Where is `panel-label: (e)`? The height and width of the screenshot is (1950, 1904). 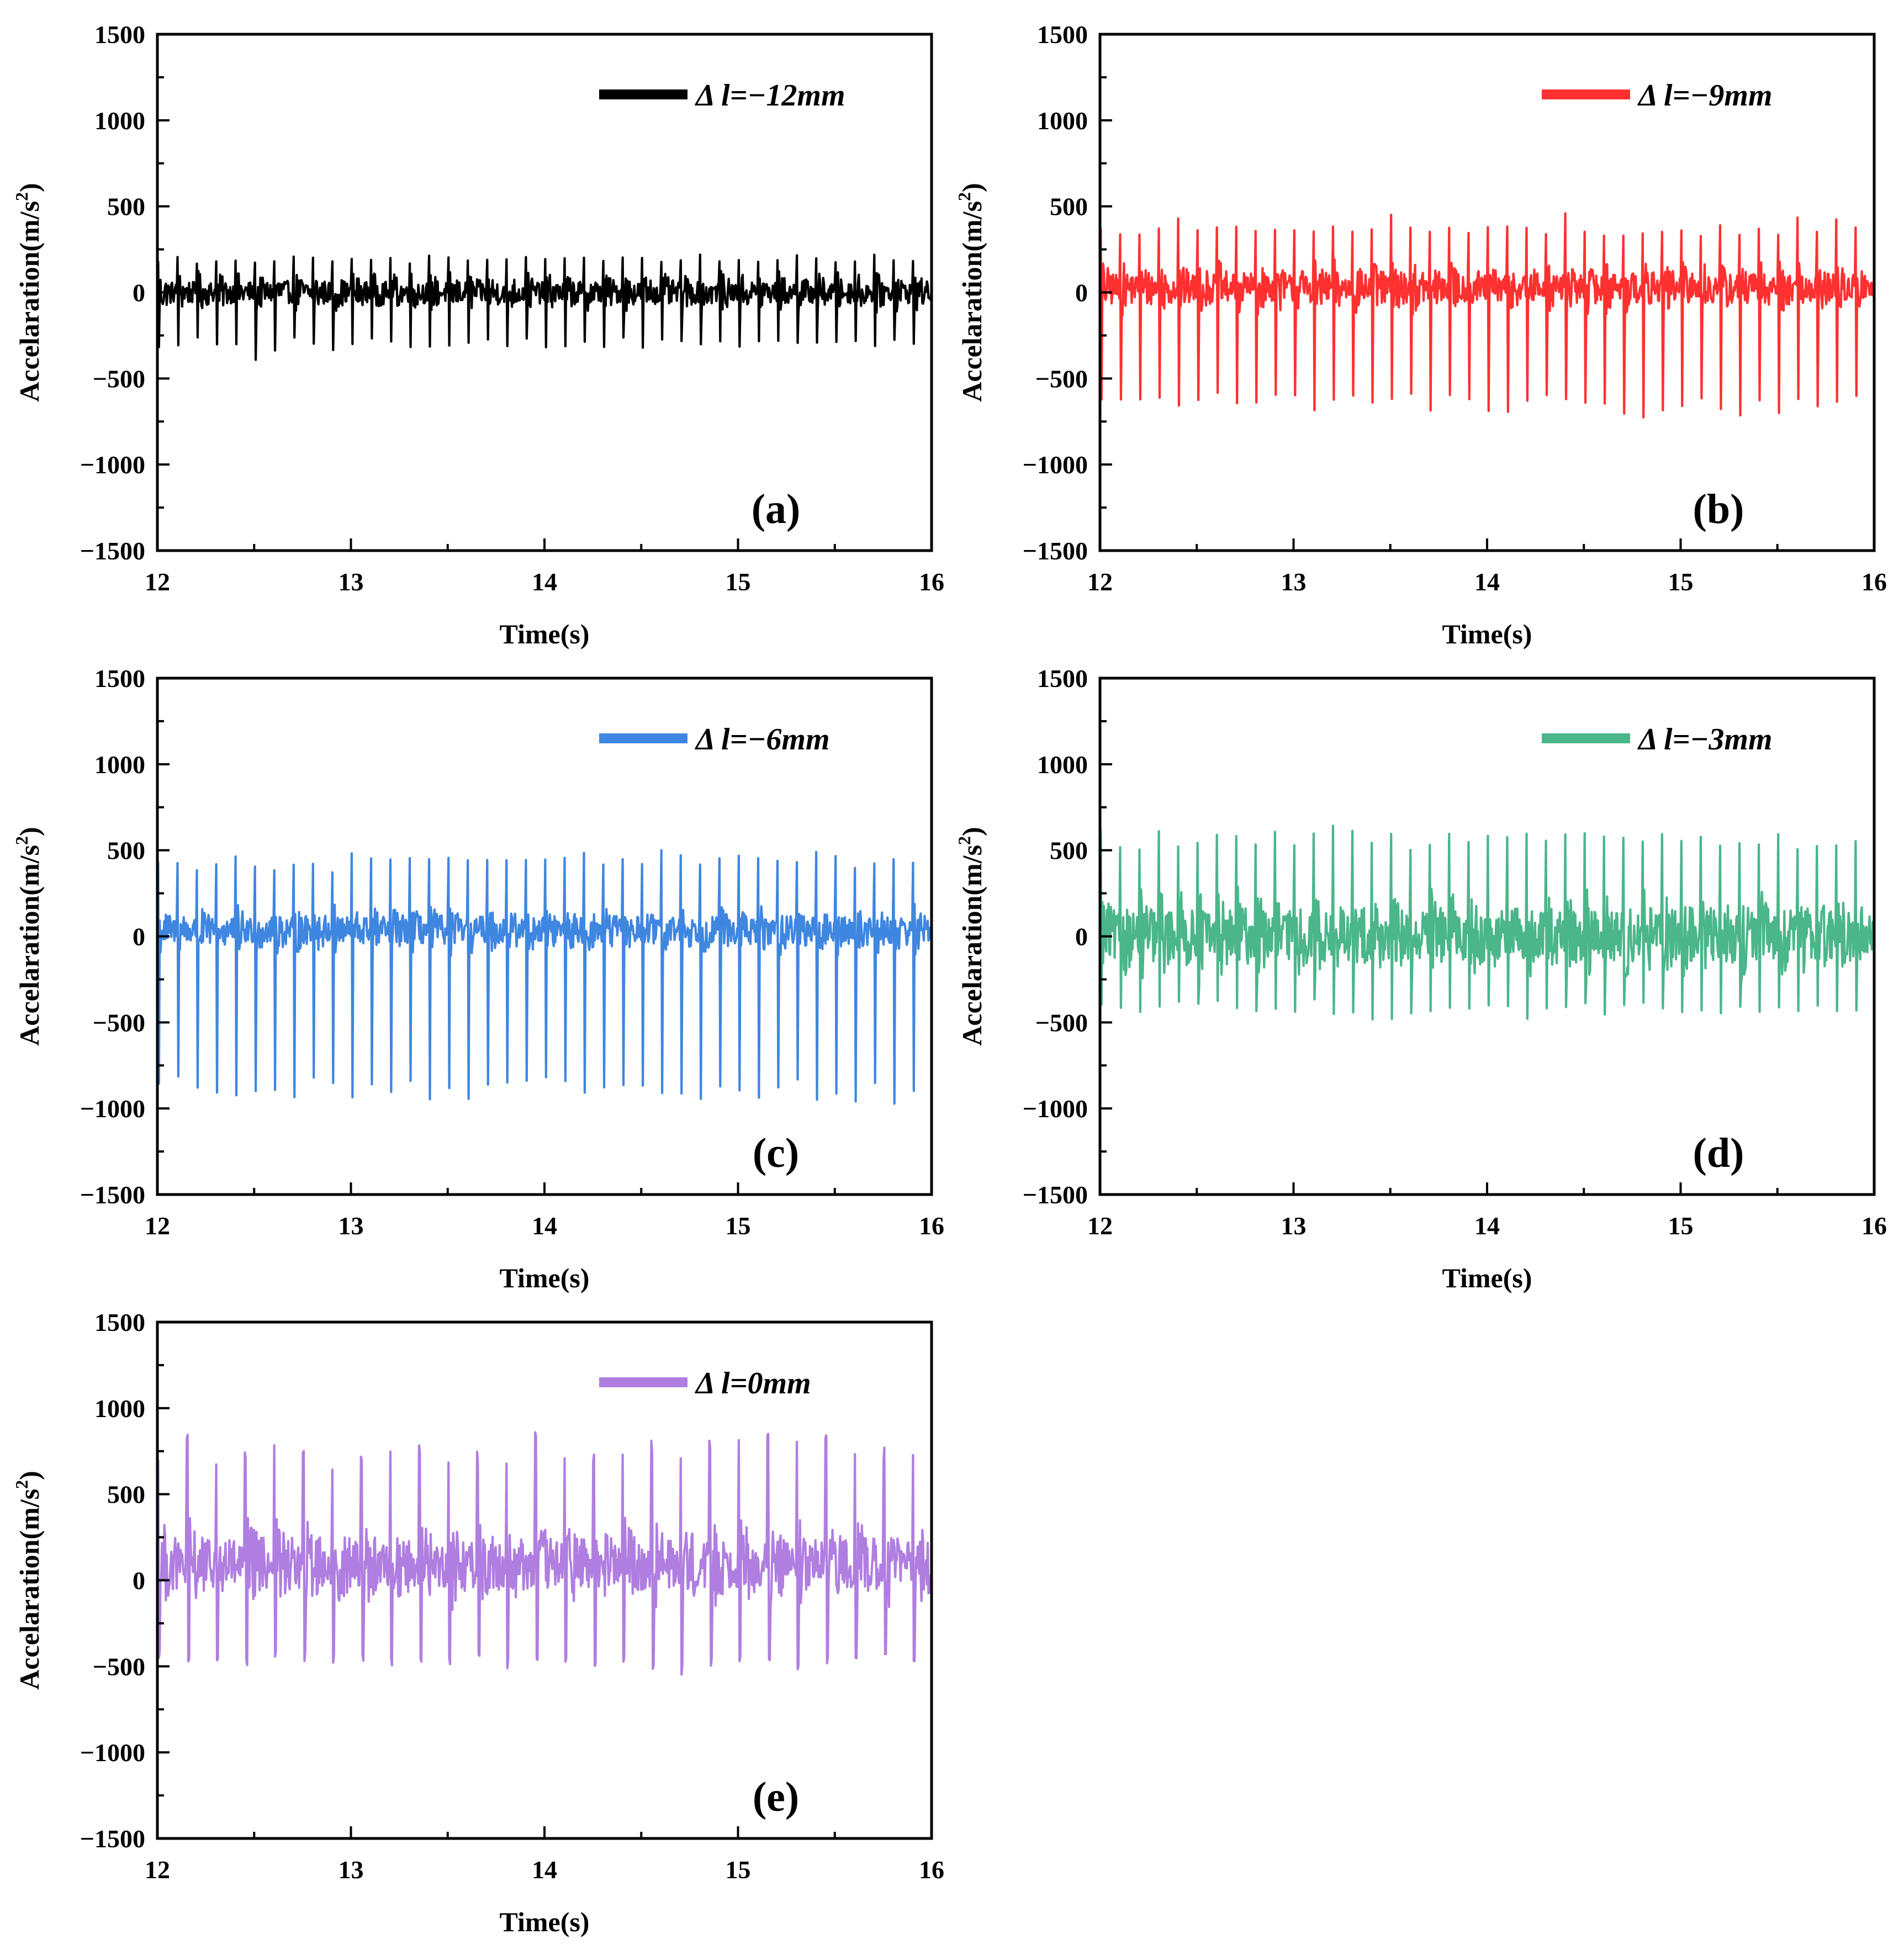
panel-label: (e) is located at coordinates (776, 1797).